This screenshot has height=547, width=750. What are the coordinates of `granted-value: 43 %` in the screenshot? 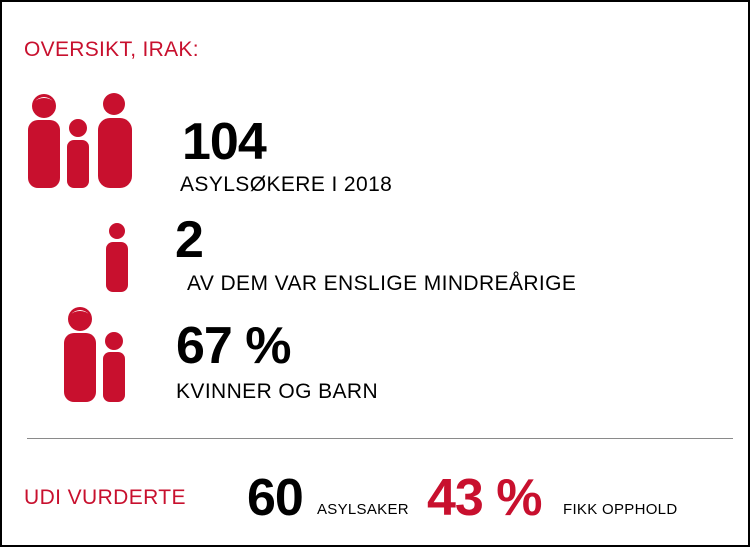 It's located at (485, 498).